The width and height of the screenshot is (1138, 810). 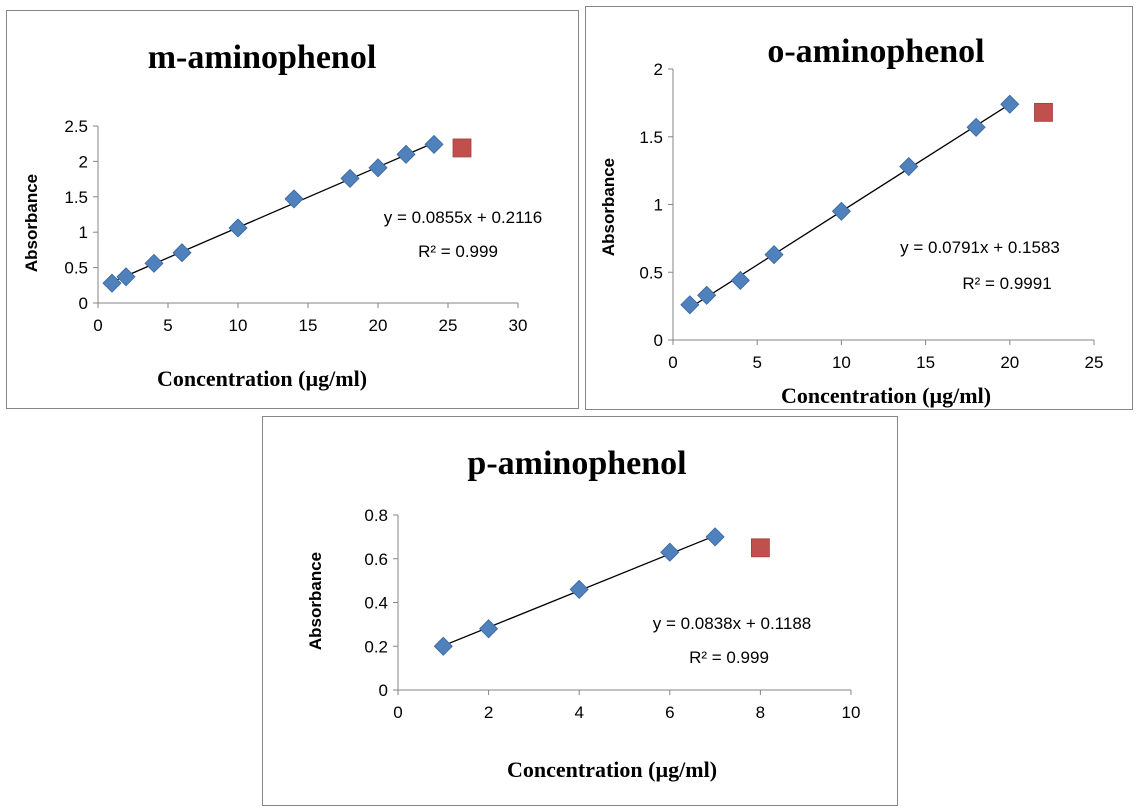 I want to click on x-tick-label: 30, so click(x=518, y=325).